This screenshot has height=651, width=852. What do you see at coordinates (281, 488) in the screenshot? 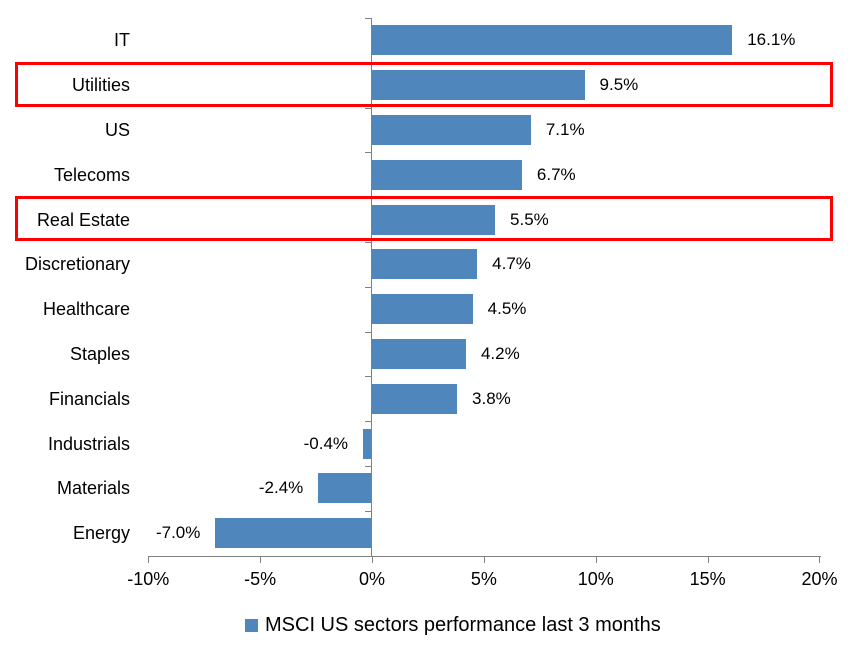
I see `value-label: -2.4%` at bounding box center [281, 488].